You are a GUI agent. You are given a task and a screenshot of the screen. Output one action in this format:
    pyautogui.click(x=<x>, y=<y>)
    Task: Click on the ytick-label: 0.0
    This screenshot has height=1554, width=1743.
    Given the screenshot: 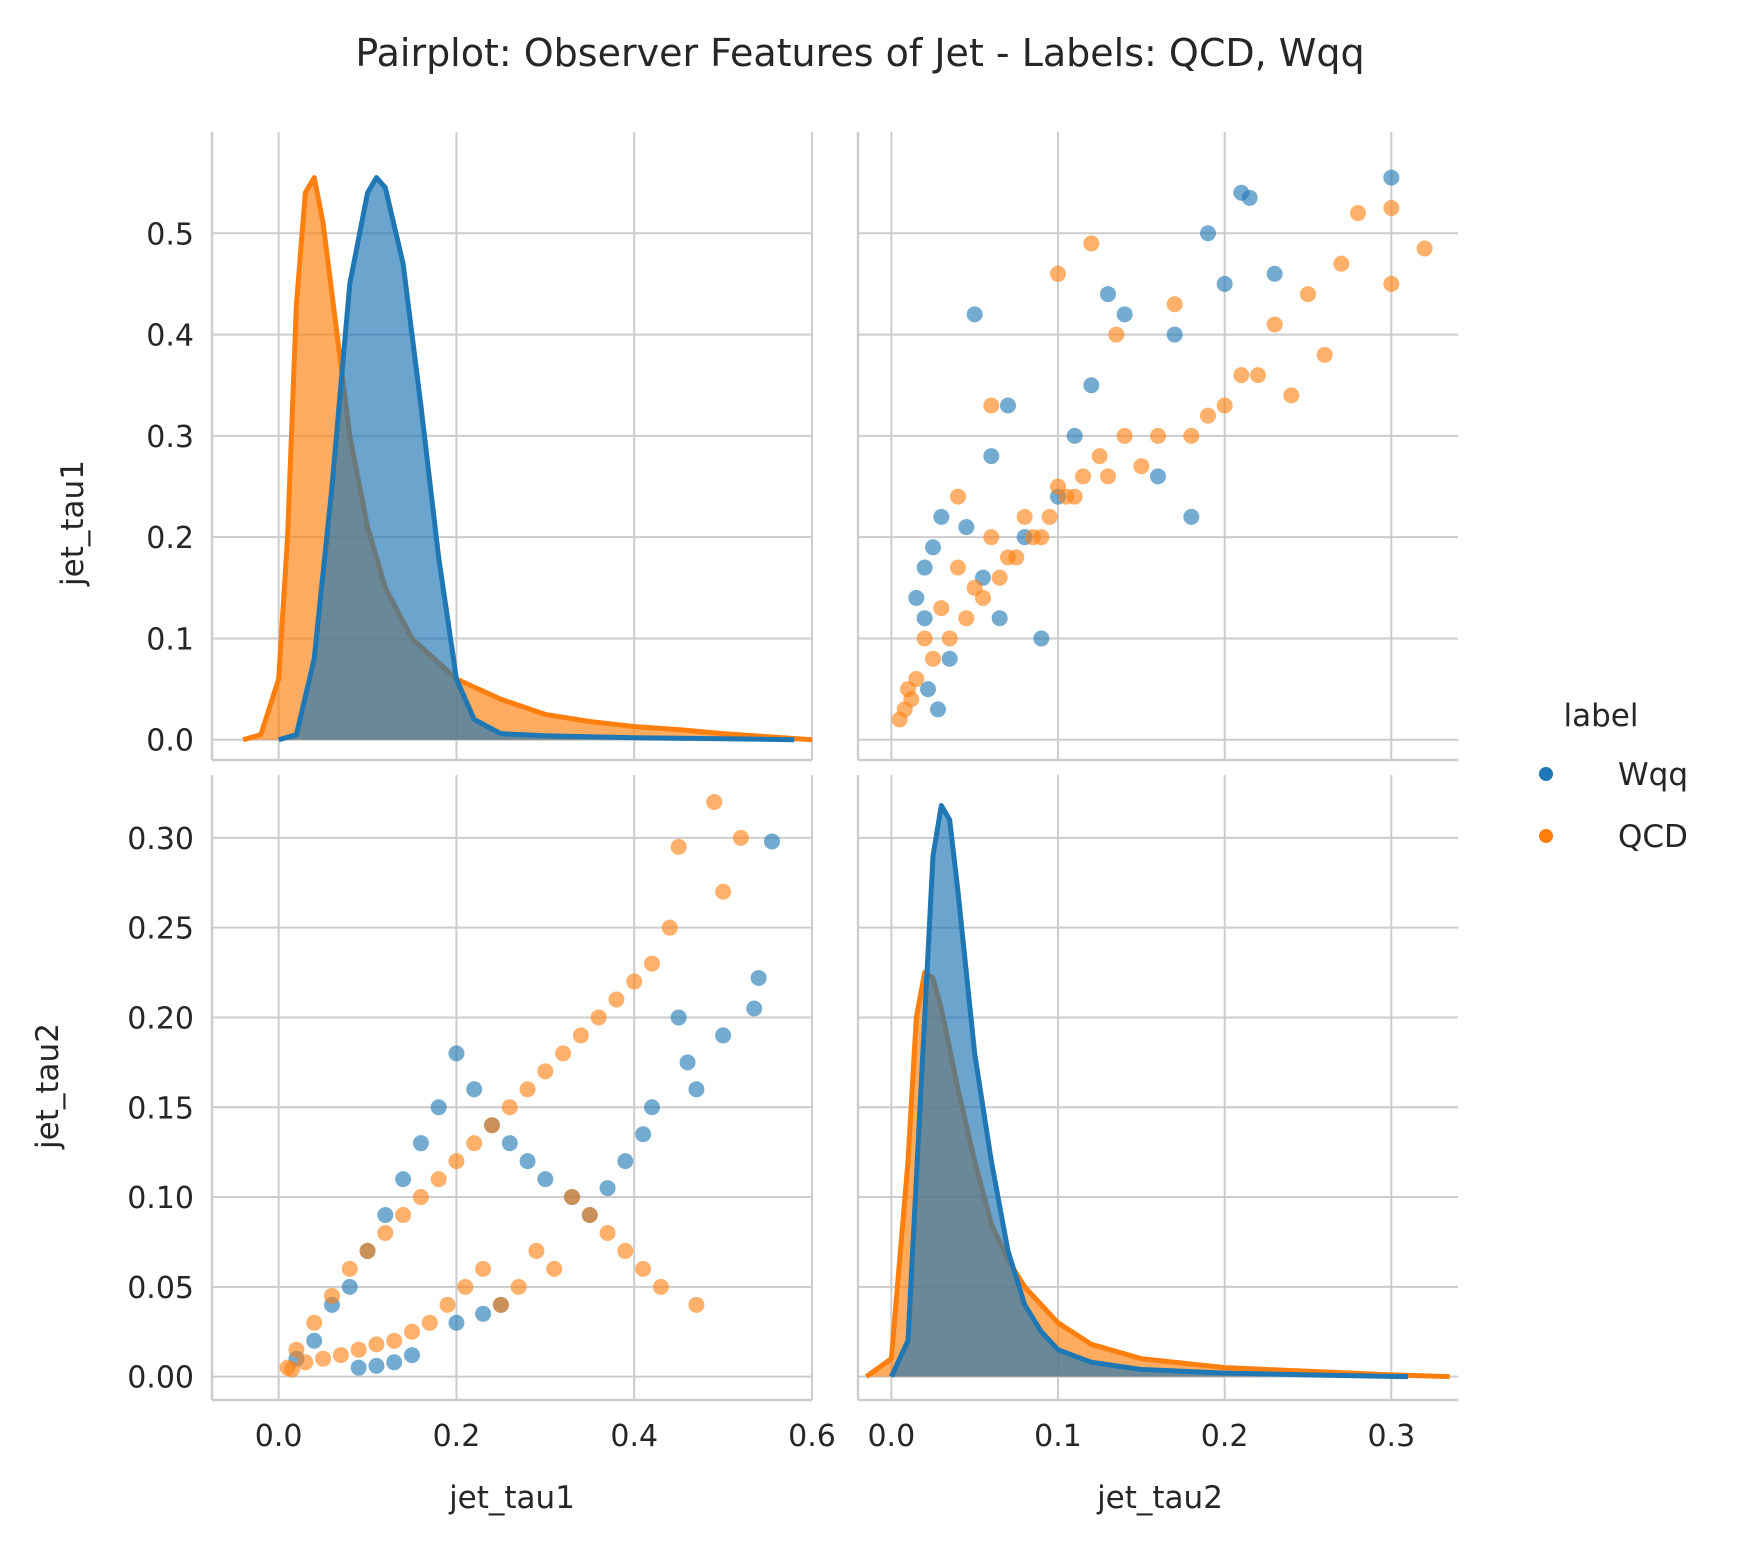 What is the action you would take?
    pyautogui.click(x=170, y=741)
    